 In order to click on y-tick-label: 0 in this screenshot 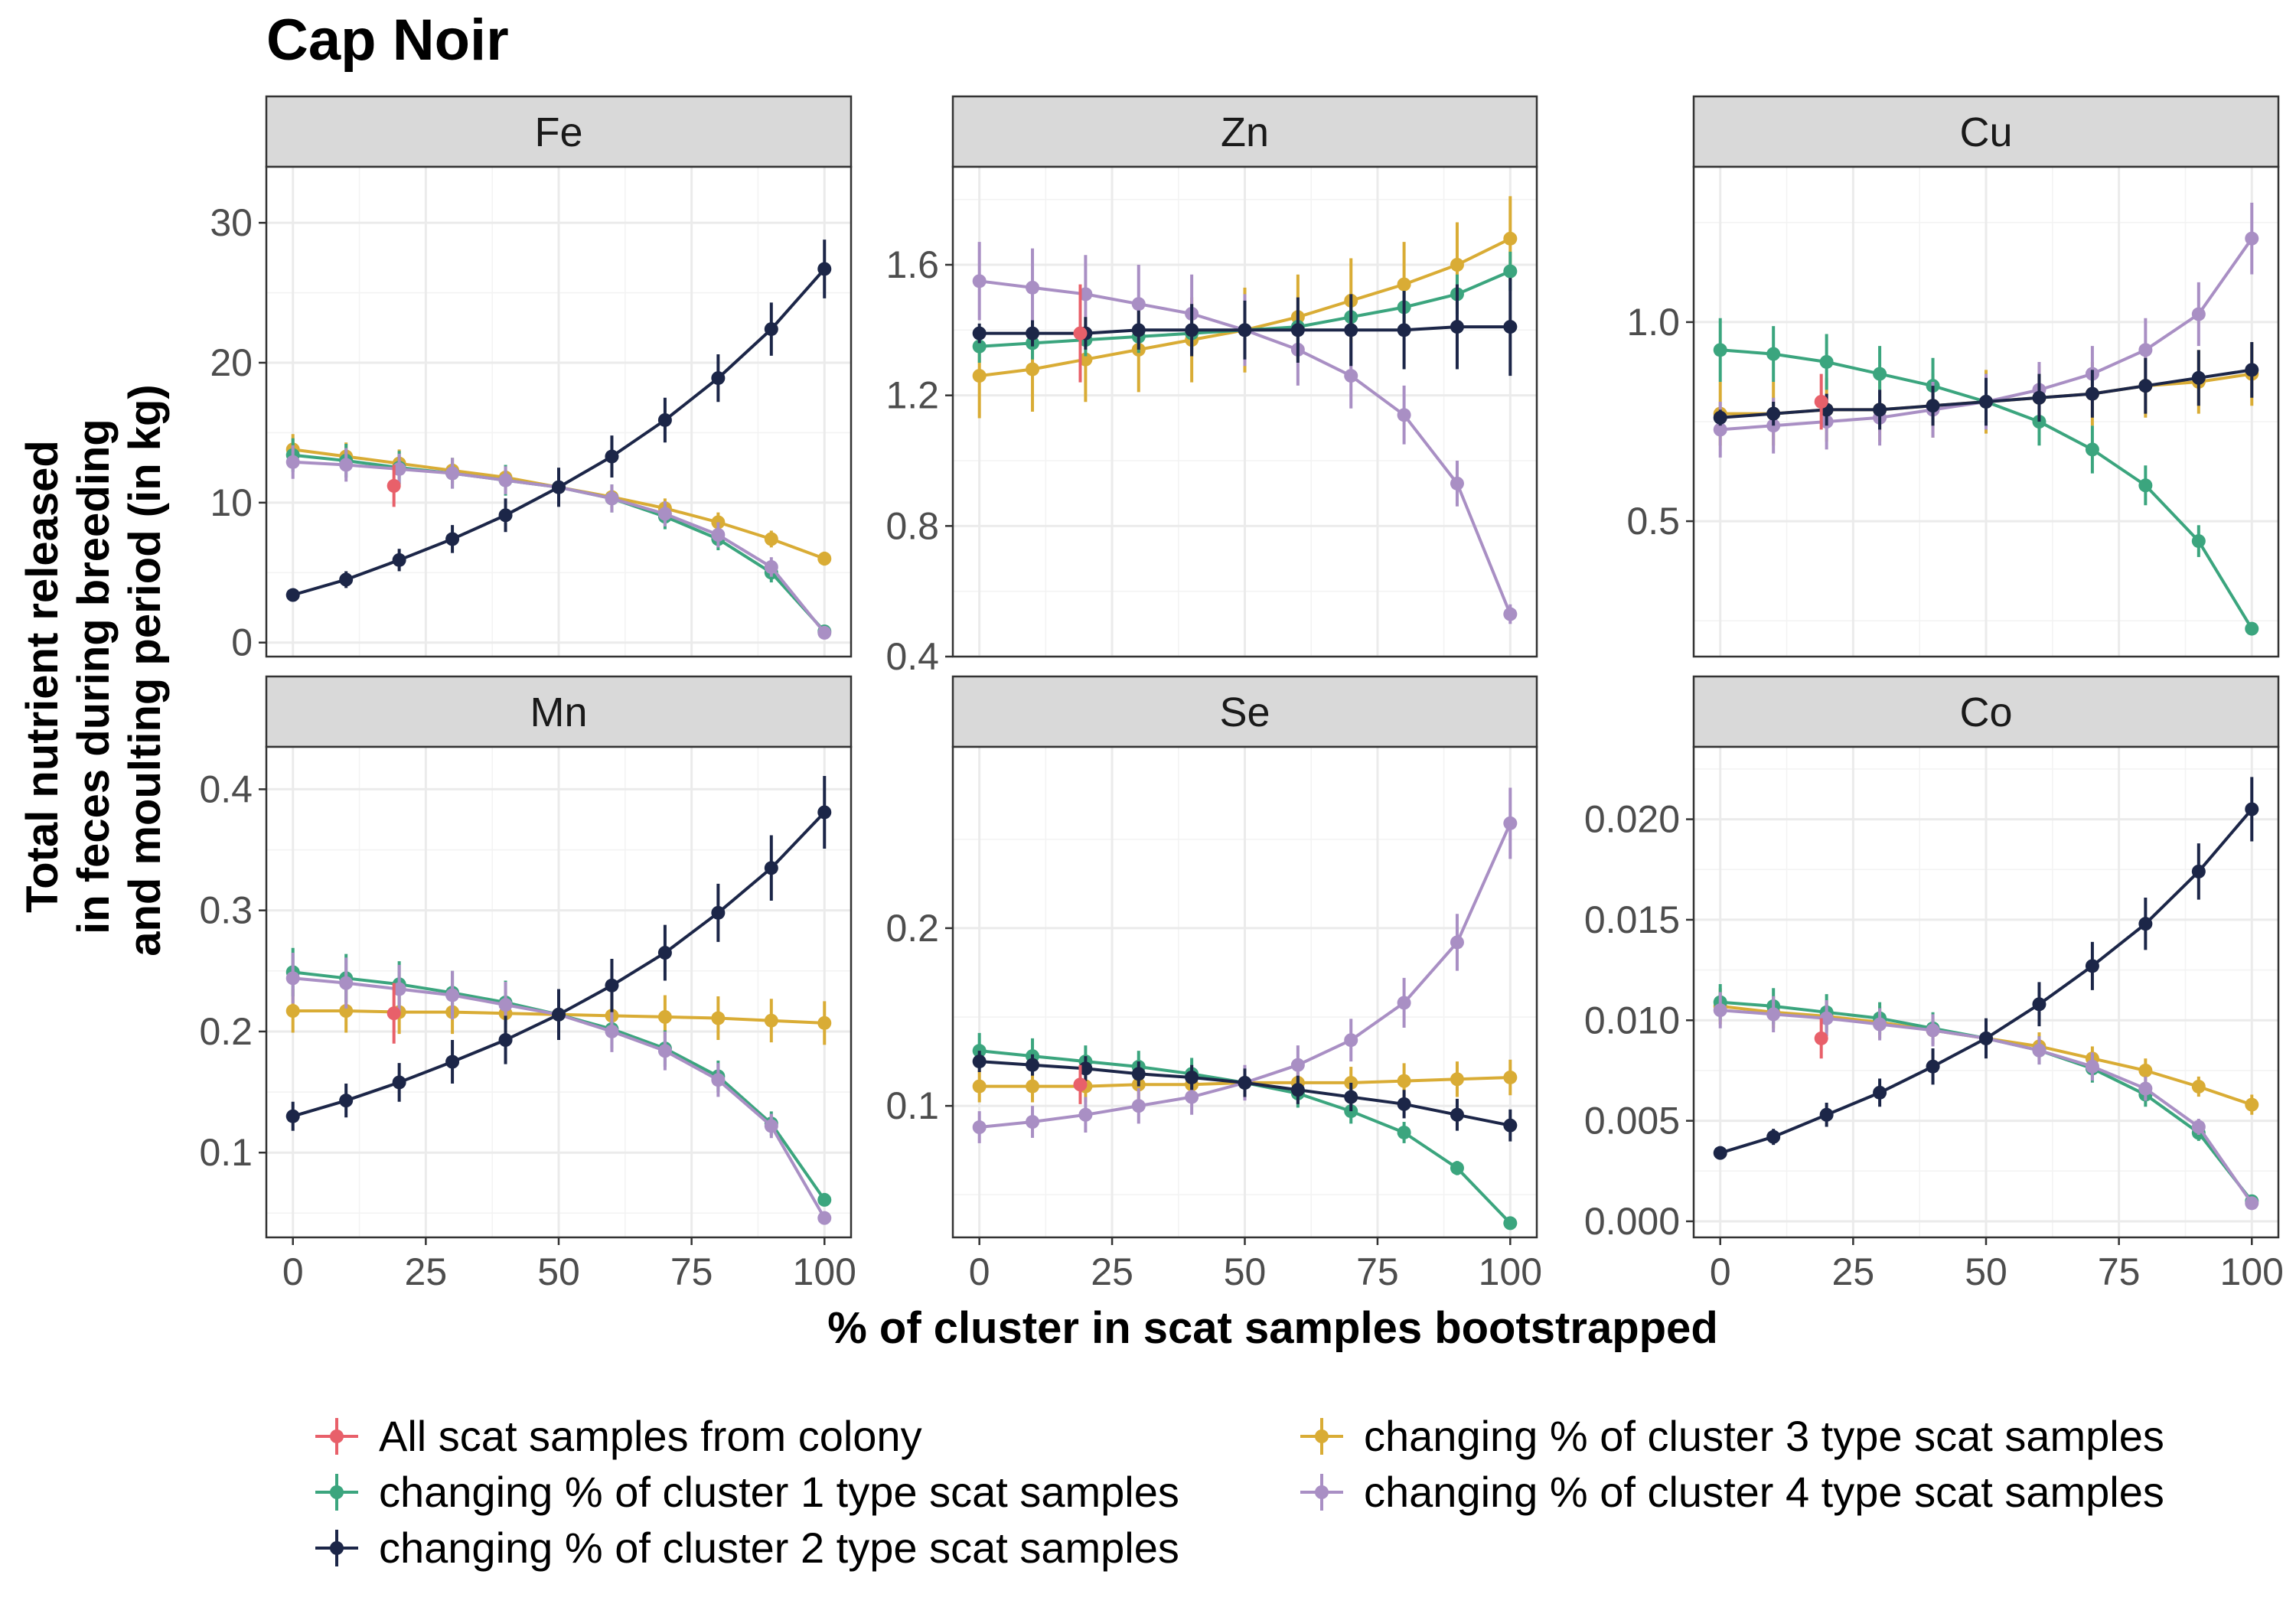, I will do `click(242, 642)`.